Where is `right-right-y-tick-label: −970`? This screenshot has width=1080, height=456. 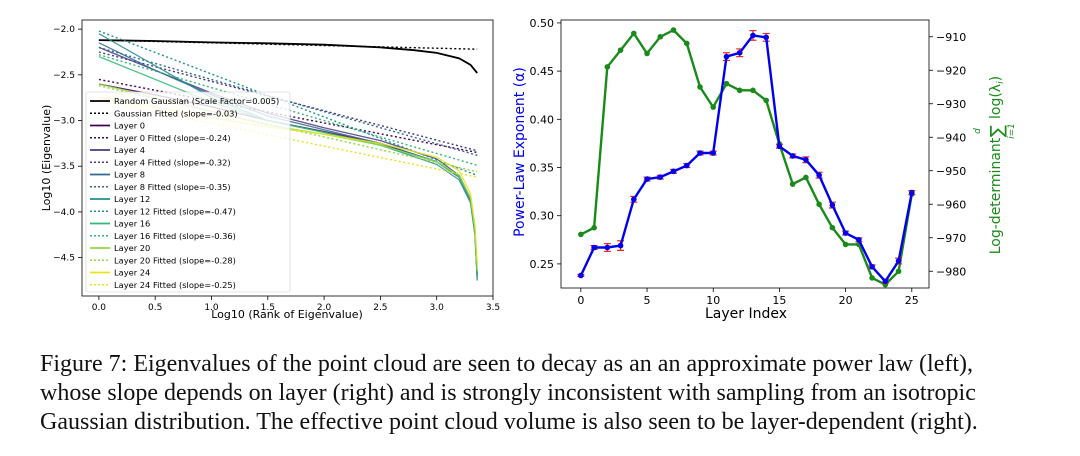 right-right-y-tick-label: −970 is located at coordinates (951, 238).